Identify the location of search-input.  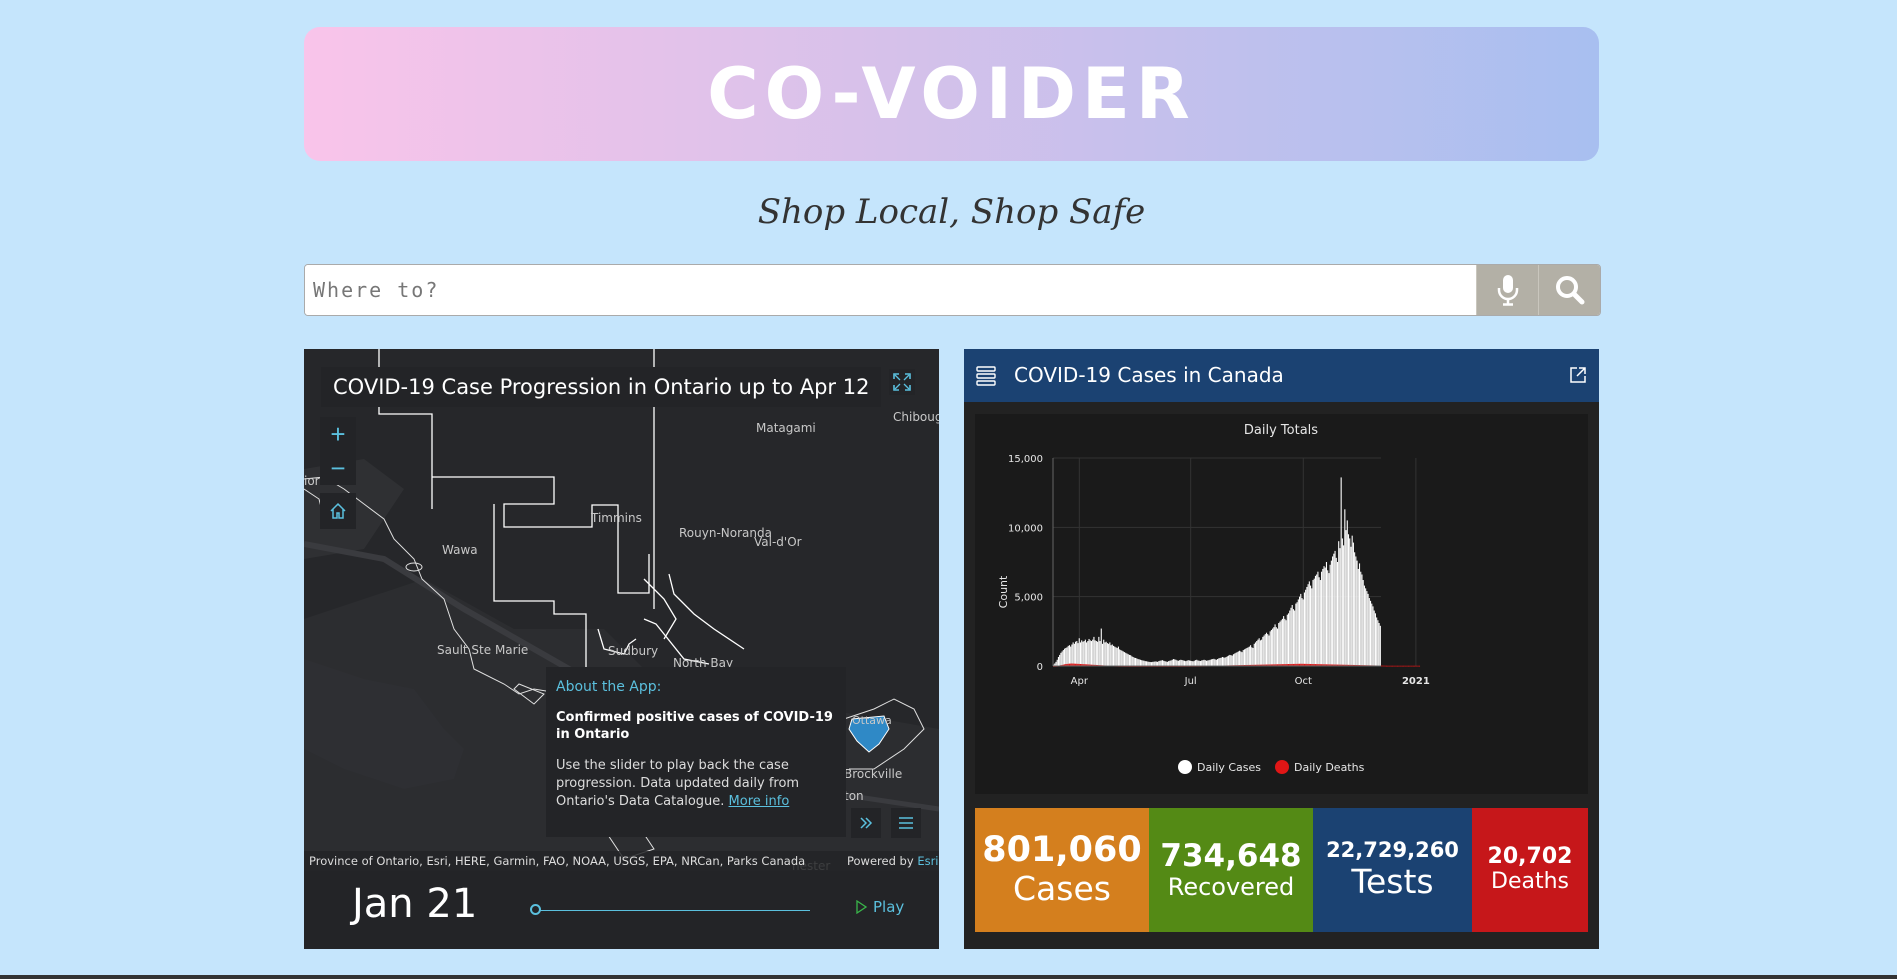
(890, 290).